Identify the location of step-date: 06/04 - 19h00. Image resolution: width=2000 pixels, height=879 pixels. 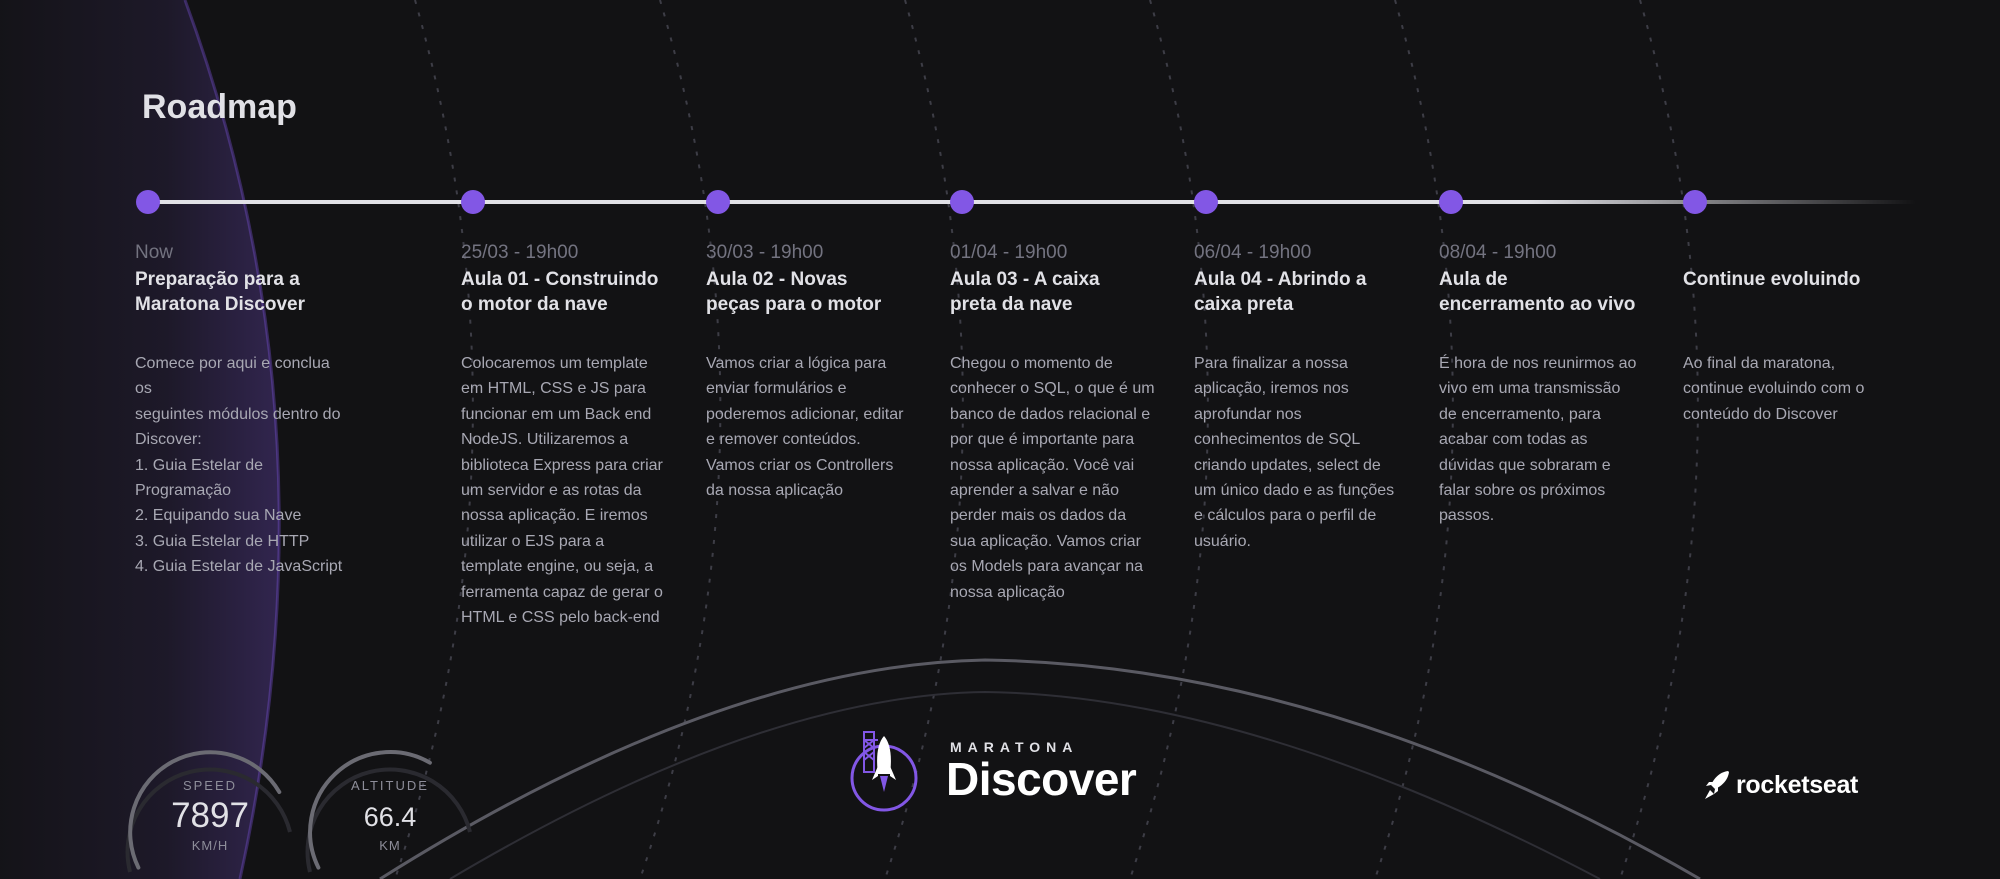
(1253, 252).